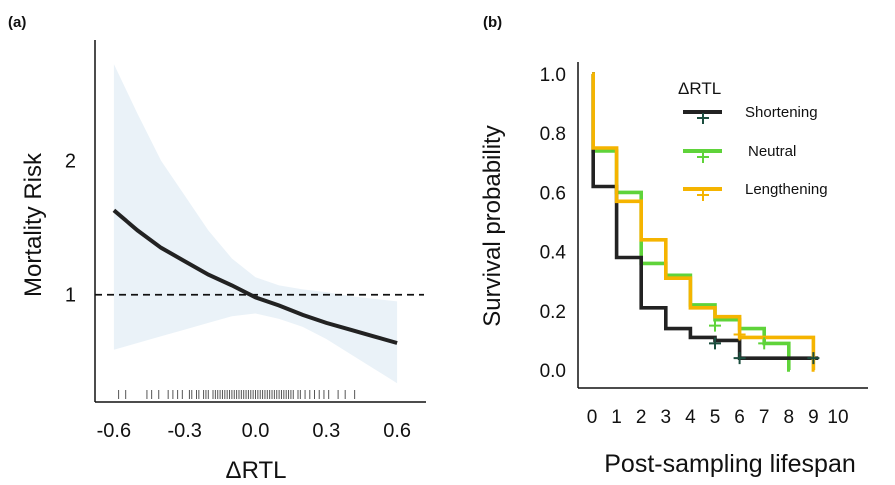 This screenshot has width=895, height=485. What do you see at coordinates (764, 417) in the screenshot?
I see `x-tick-label: 7` at bounding box center [764, 417].